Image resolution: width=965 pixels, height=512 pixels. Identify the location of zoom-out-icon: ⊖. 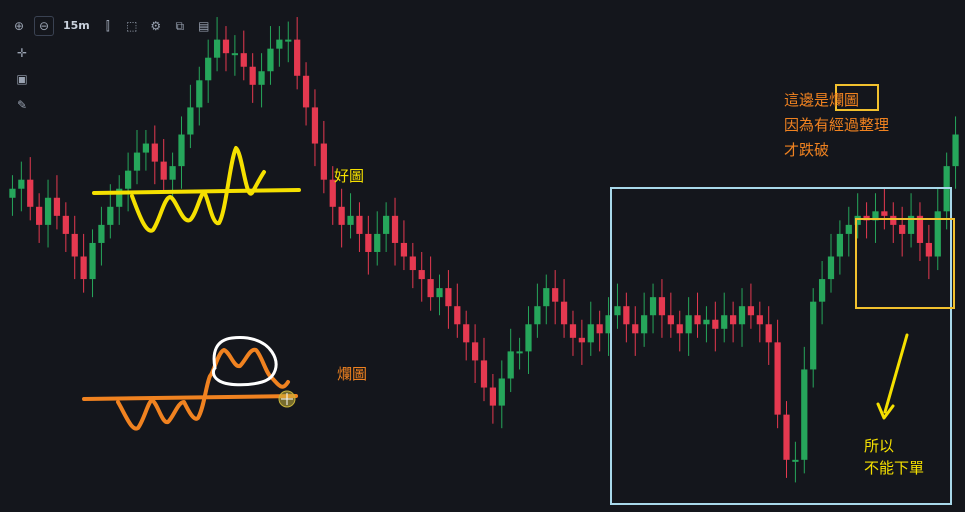
(44, 26).